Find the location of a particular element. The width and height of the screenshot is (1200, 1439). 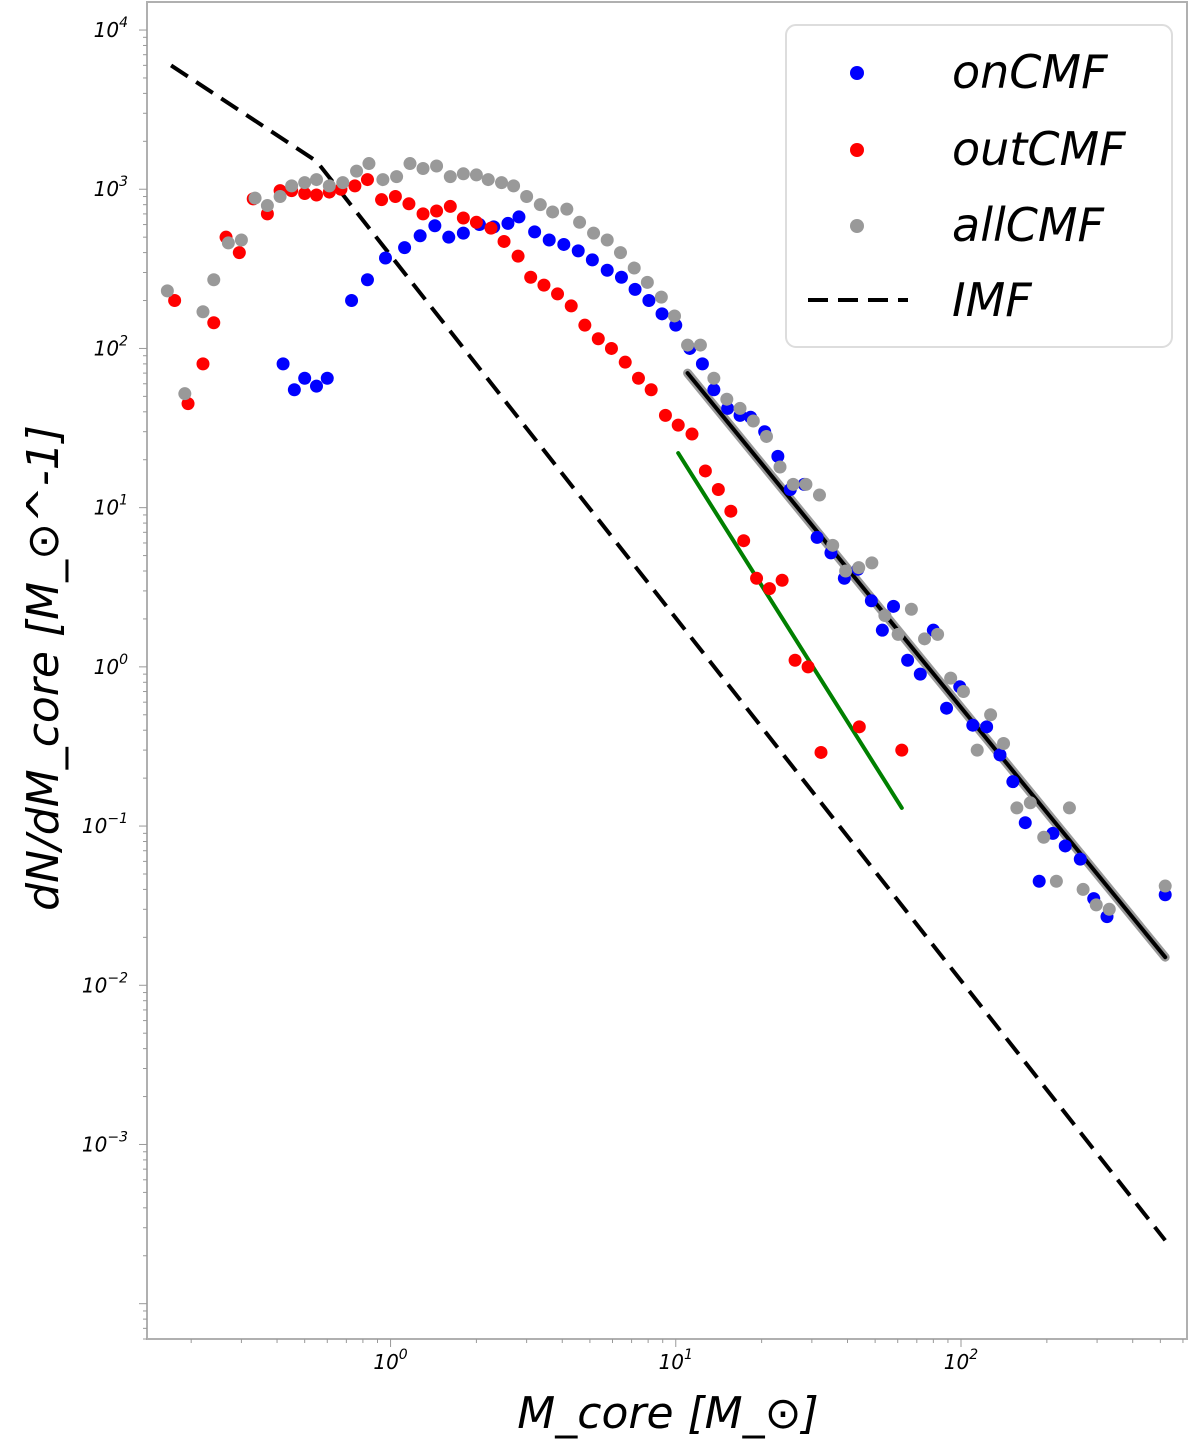

legend: onCMF outCMF allCMF IMF is located at coordinates (979, 186).